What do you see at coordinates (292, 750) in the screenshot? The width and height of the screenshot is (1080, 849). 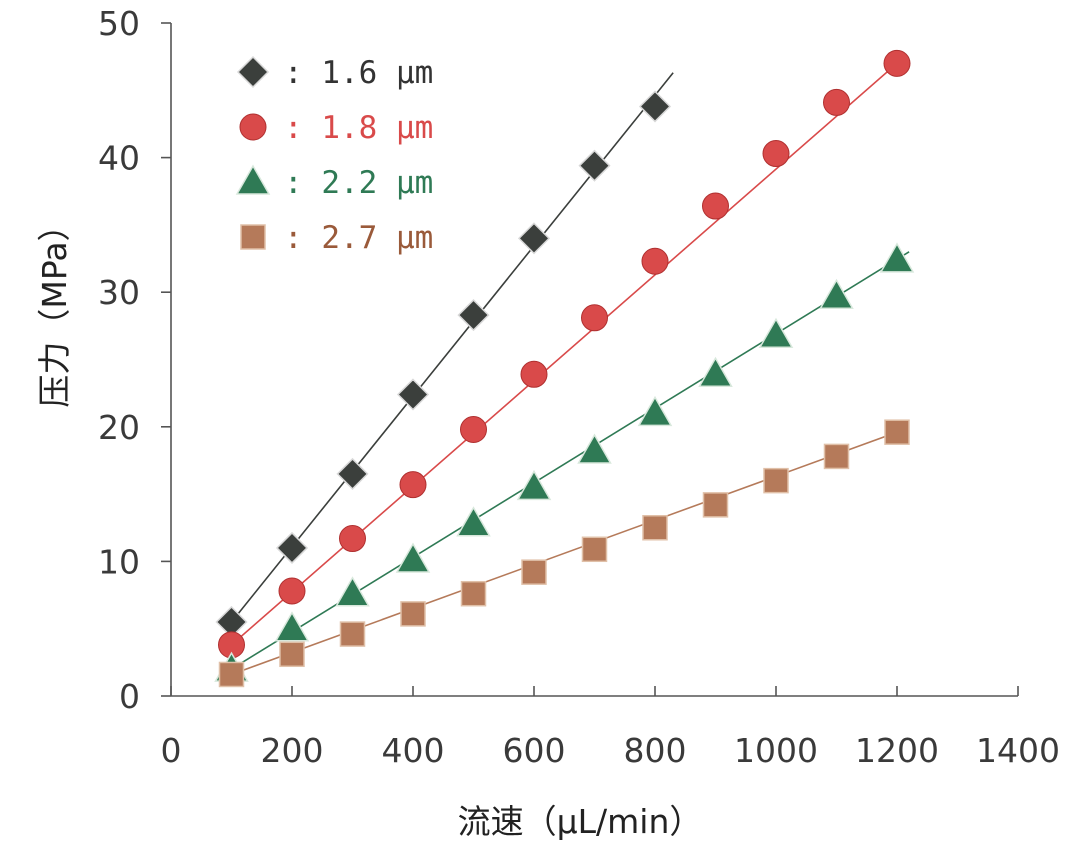 I see `x-tick-label: 200` at bounding box center [292, 750].